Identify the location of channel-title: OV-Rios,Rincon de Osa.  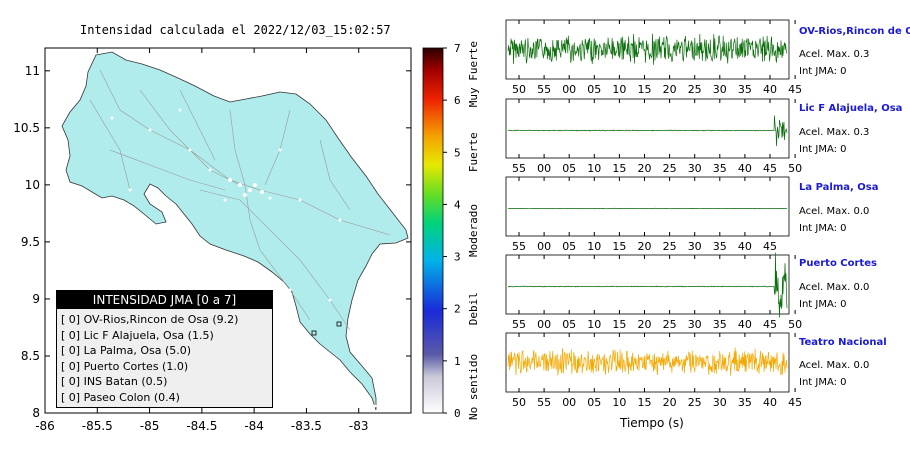
(854, 31).